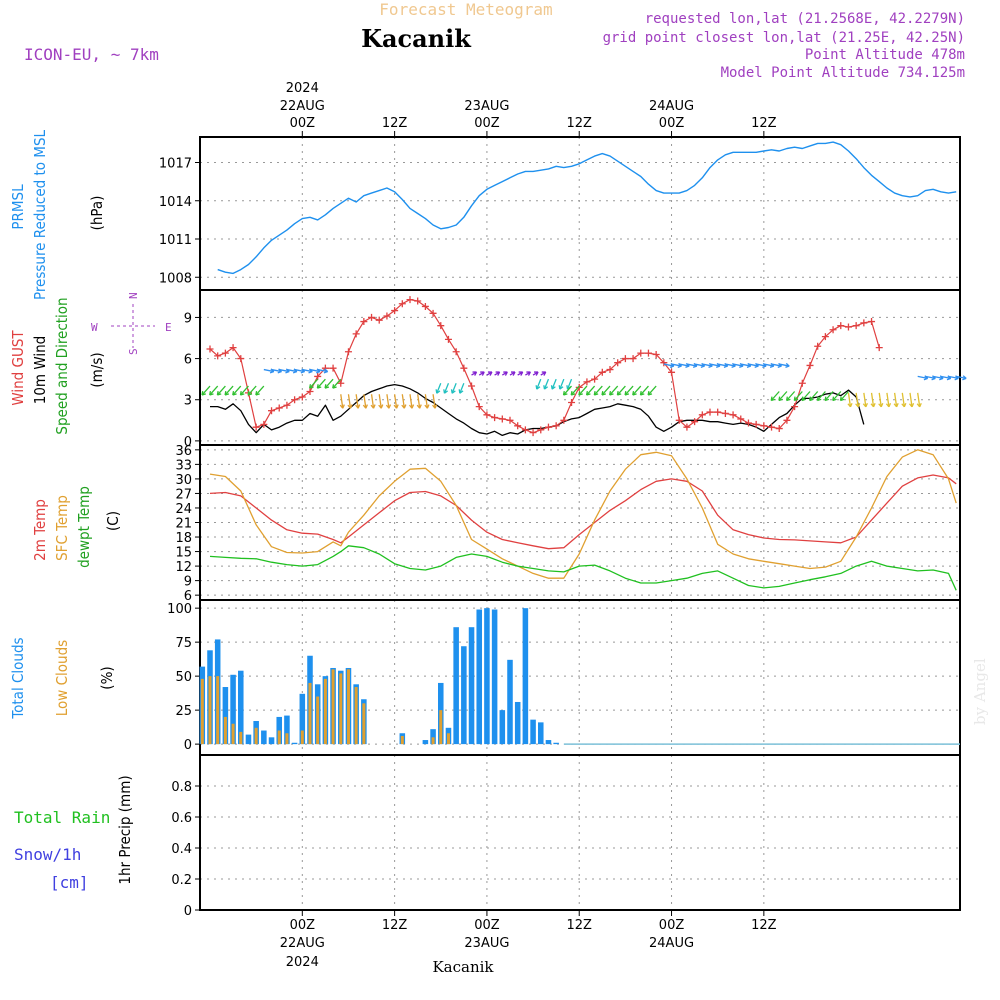 Image resolution: width=1000 pixels, height=1000 pixels. I want to click on top-day-label: 24AUG, so click(671, 106).